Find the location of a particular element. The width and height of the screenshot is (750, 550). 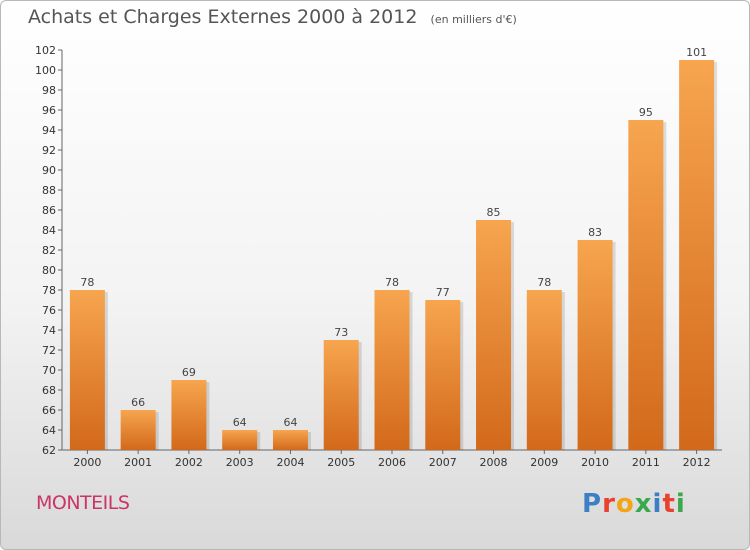

y-tick-label: 62 is located at coordinates (49, 450).